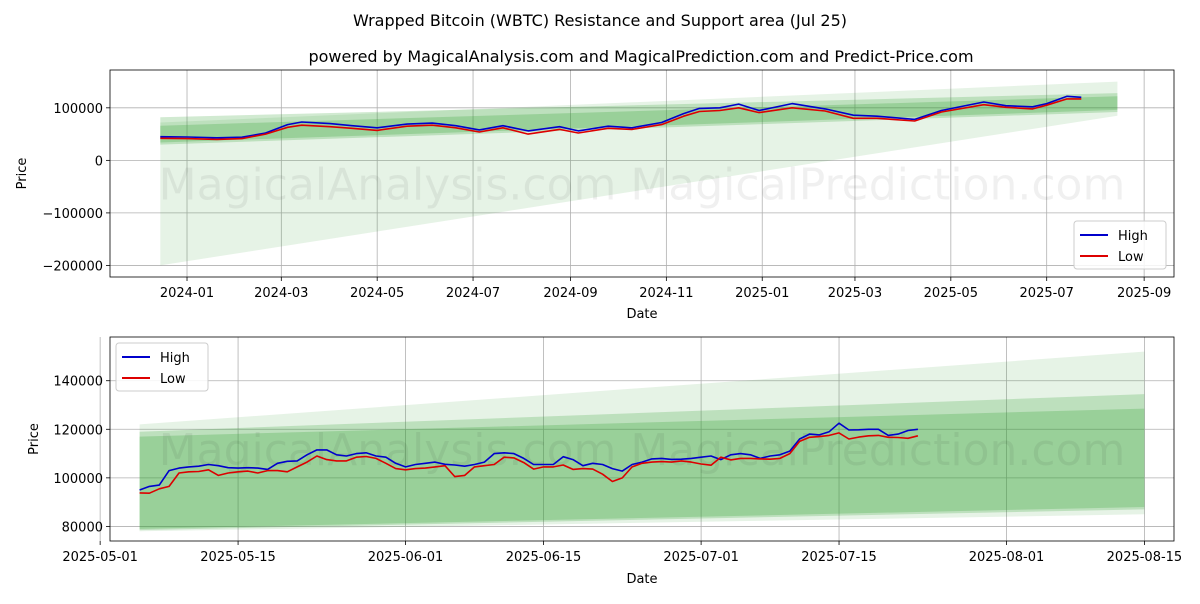 The image size is (1200, 604). I want to click on x-tick-label: 2024-09, so click(570, 293).